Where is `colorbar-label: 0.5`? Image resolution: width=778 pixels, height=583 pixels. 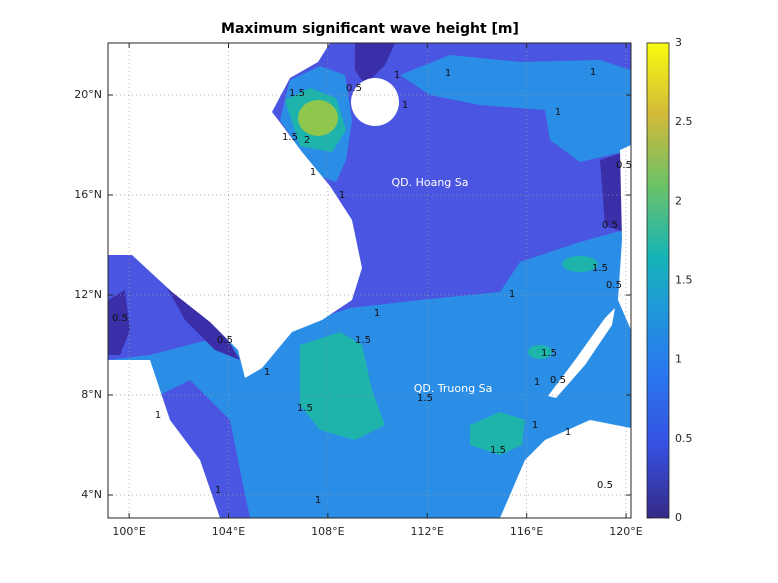 colorbar-label: 0.5 is located at coordinates (684, 438).